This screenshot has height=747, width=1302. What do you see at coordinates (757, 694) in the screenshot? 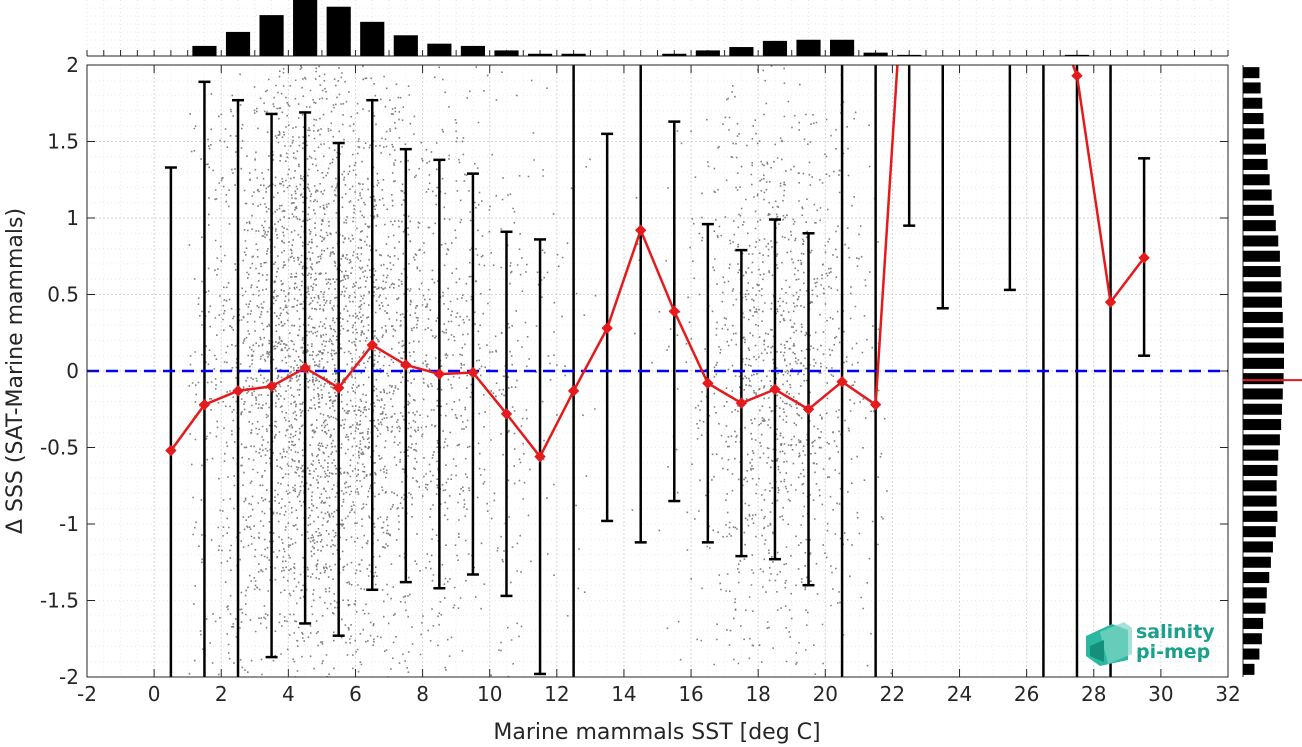
I see `x-tick-label: 18` at bounding box center [757, 694].